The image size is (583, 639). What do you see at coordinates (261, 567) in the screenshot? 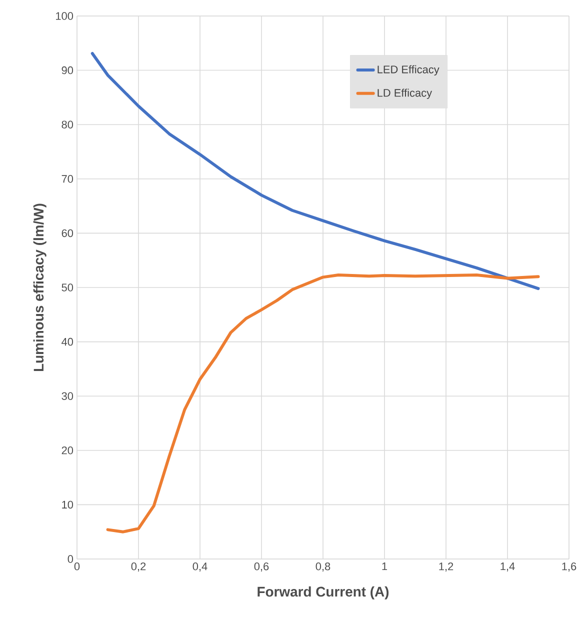
I see `x-tick-label: 0,6` at bounding box center [261, 567].